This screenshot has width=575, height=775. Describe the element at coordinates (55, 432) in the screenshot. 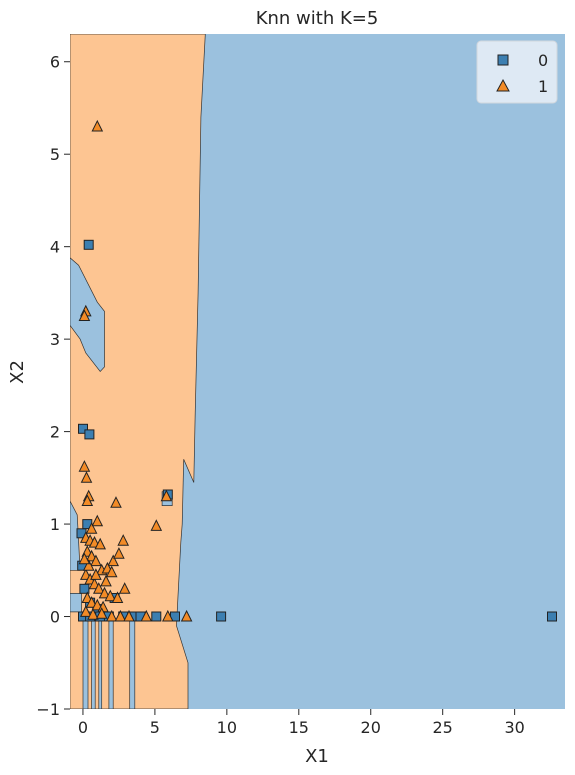

I see `y-tick-label-2: 2` at that location.